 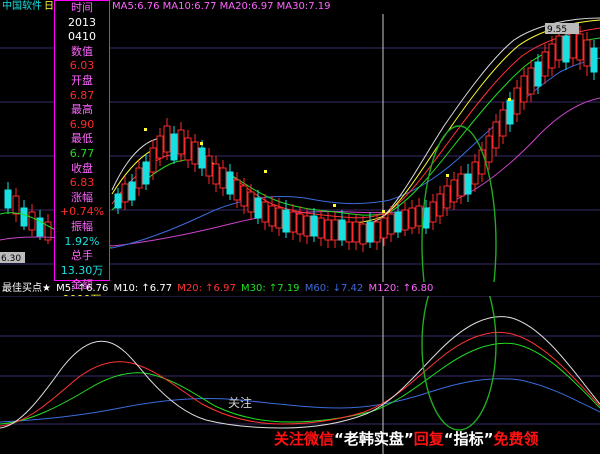 What do you see at coordinates (82, 139) in the screenshot?
I see `info-row-label-9: 最低` at bounding box center [82, 139].